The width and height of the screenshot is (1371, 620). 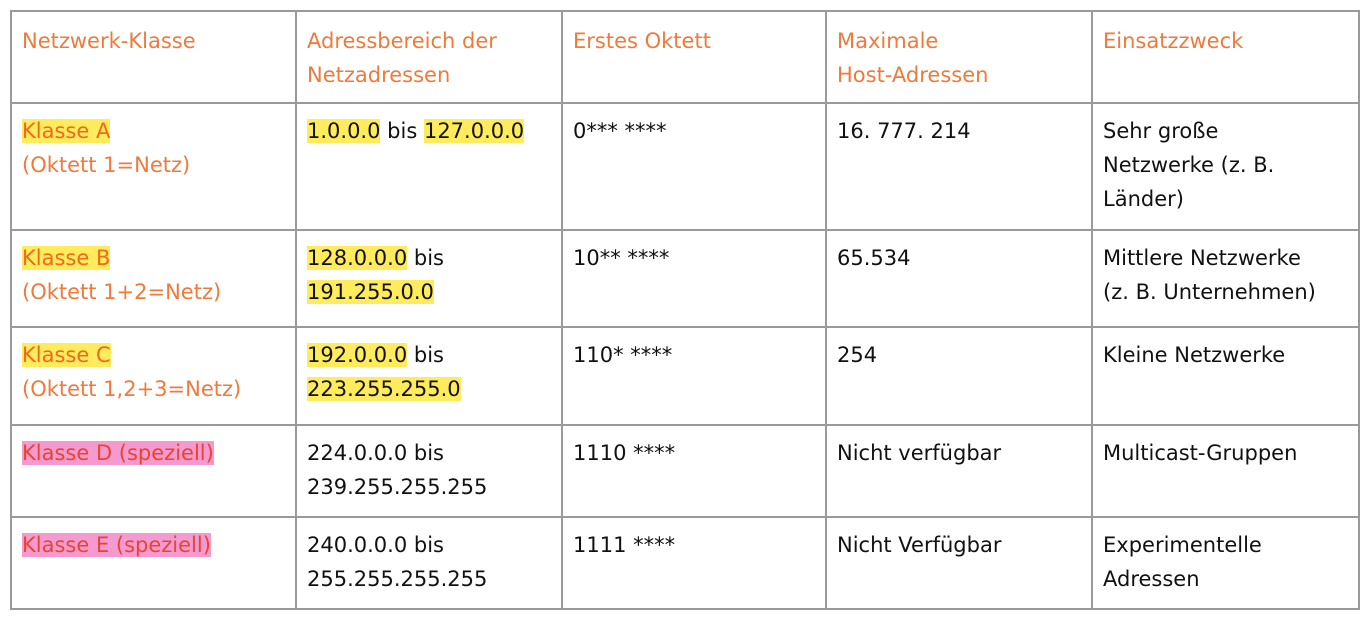 I want to click on range-start-highlight: 1.0.0.0, so click(x=344, y=131).